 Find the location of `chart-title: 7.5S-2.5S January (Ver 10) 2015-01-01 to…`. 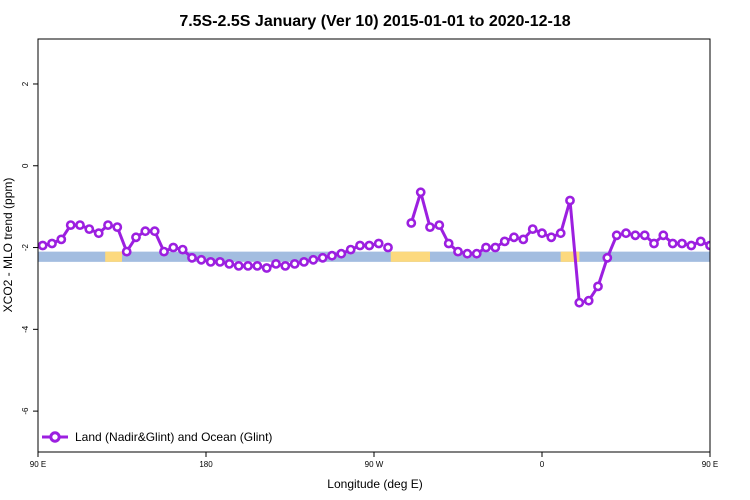

chart-title: 7.5S-2.5S January (Ver 10) 2015-01-01 to… is located at coordinates (374, 21).